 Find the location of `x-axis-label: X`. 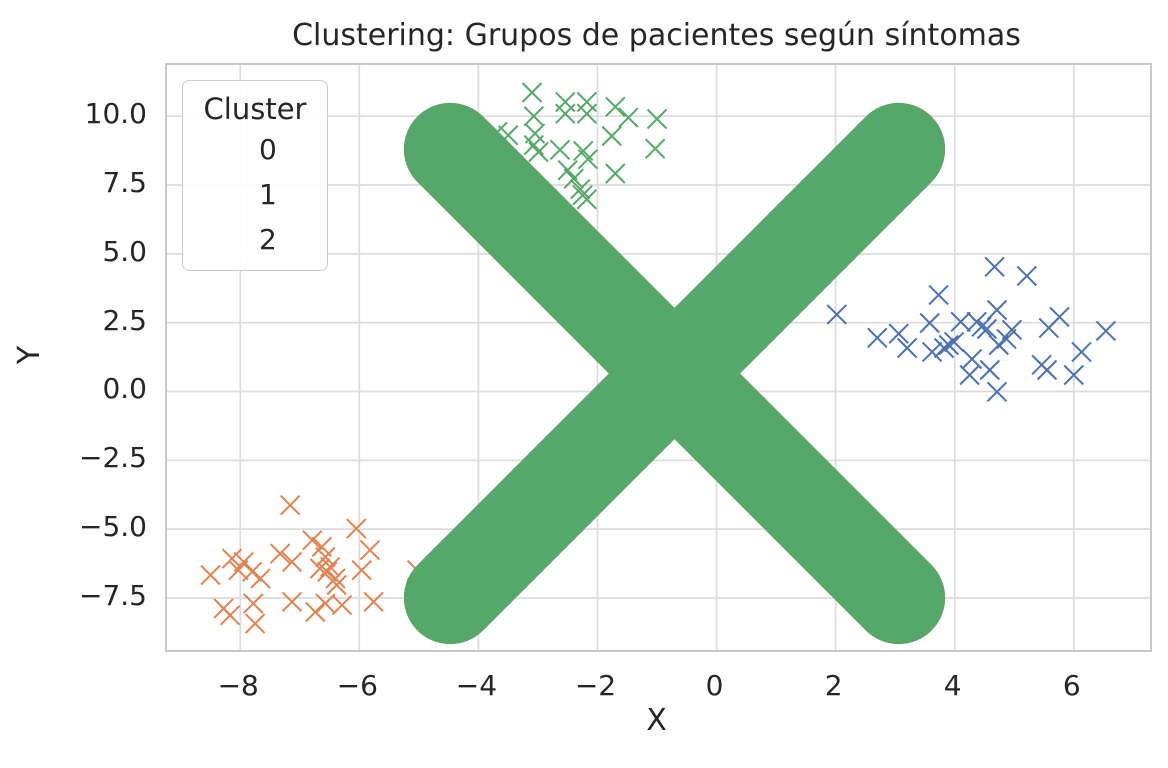

x-axis-label: X is located at coordinates (656, 720).